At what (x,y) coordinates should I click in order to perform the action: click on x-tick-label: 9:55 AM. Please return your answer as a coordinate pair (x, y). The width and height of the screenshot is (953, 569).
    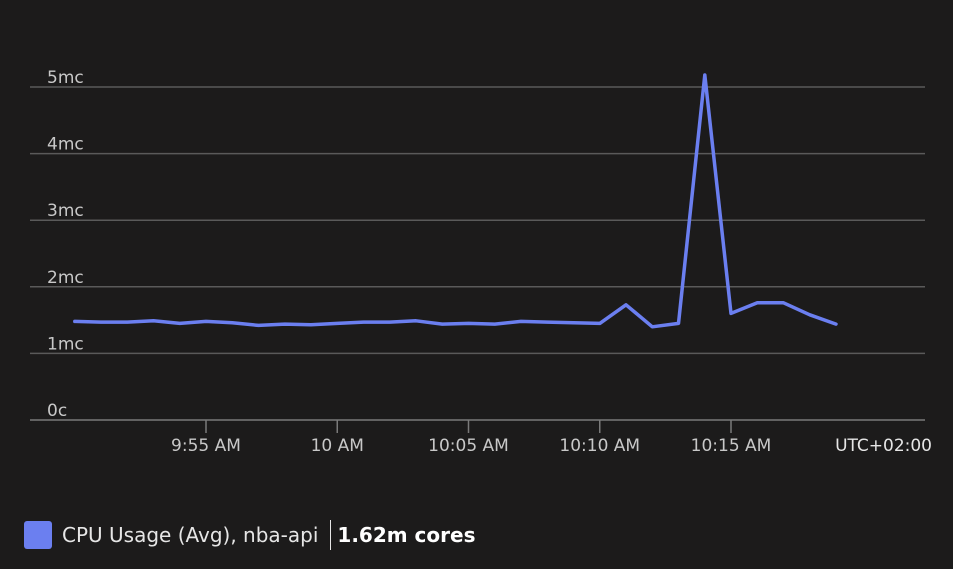
    Looking at the image, I should click on (206, 446).